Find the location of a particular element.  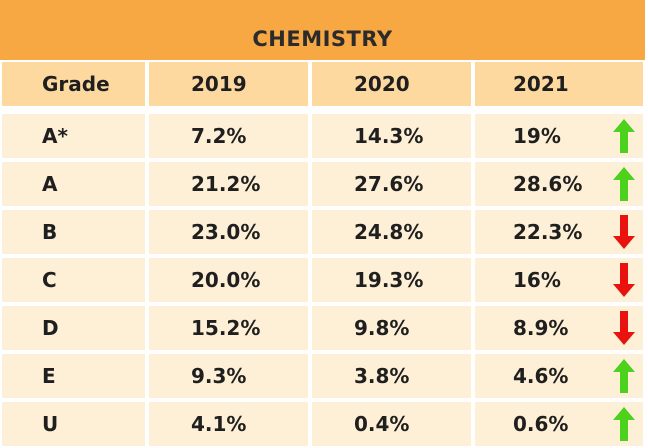

cell-y2019: 21.2% is located at coordinates (228, 184).